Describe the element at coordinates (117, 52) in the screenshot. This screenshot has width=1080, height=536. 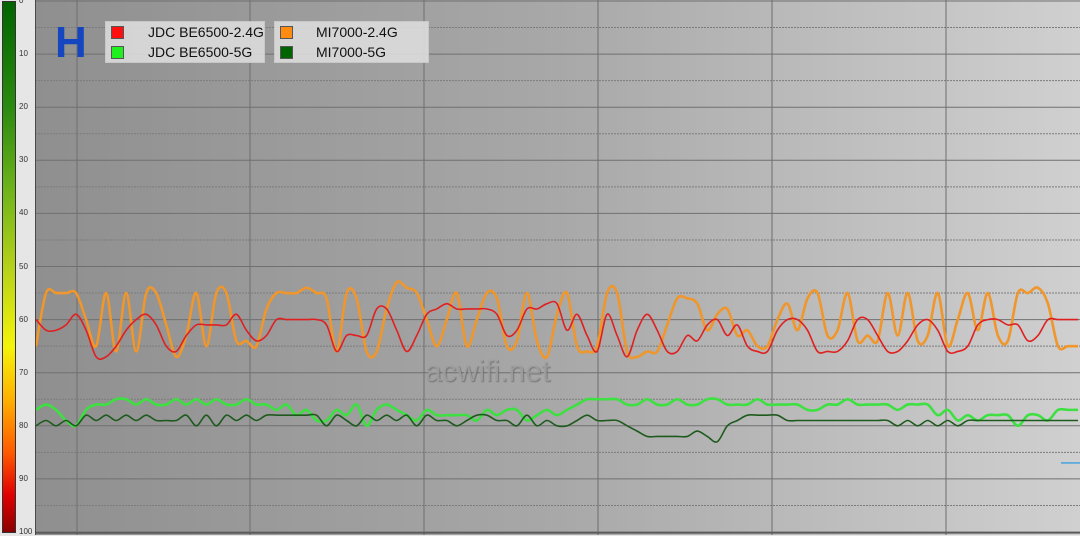
I see `legend-swatch-green-icon` at that location.